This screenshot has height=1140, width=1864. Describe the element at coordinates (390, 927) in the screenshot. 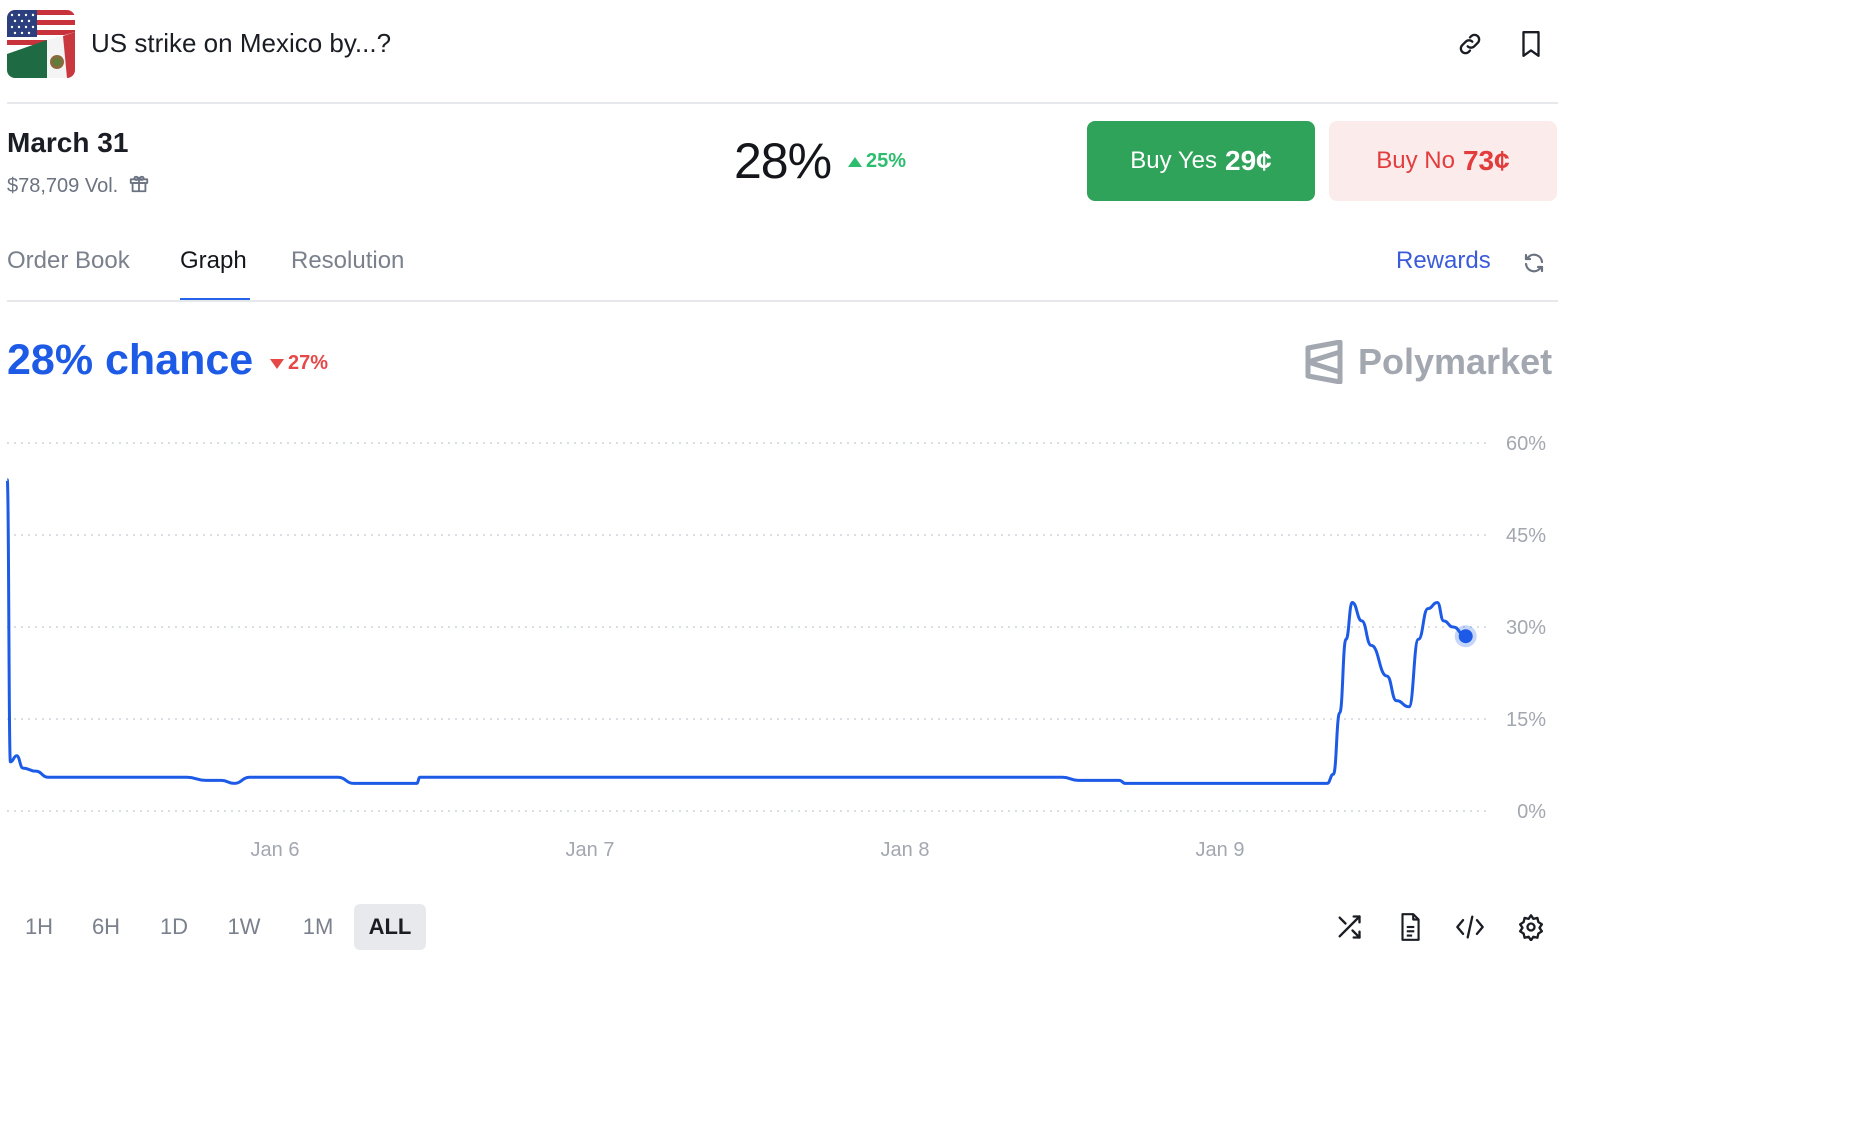

I see `range-button-all: ALL` at that location.